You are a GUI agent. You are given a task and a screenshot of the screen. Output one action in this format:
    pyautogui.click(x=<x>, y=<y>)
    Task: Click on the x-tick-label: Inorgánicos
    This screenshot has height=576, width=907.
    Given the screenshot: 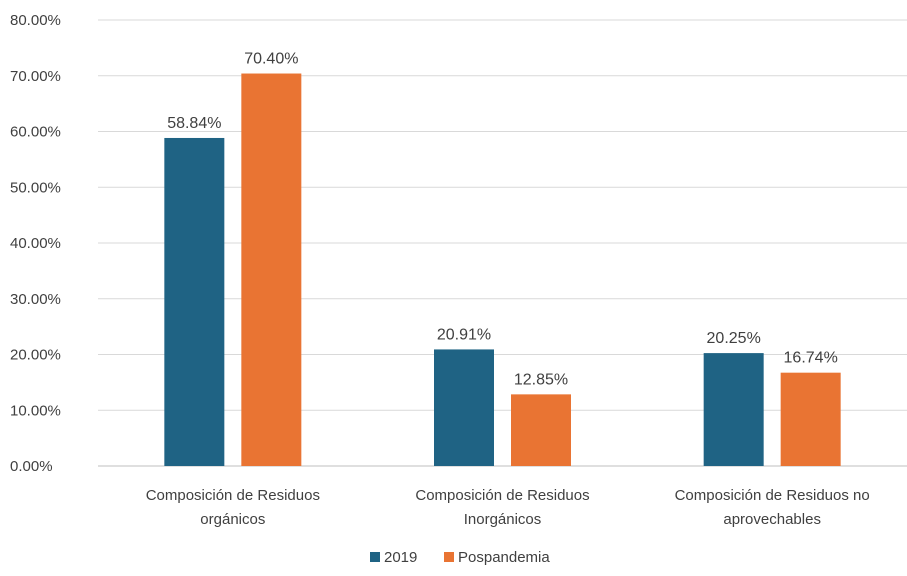 What is the action you would take?
    pyautogui.click(x=503, y=519)
    